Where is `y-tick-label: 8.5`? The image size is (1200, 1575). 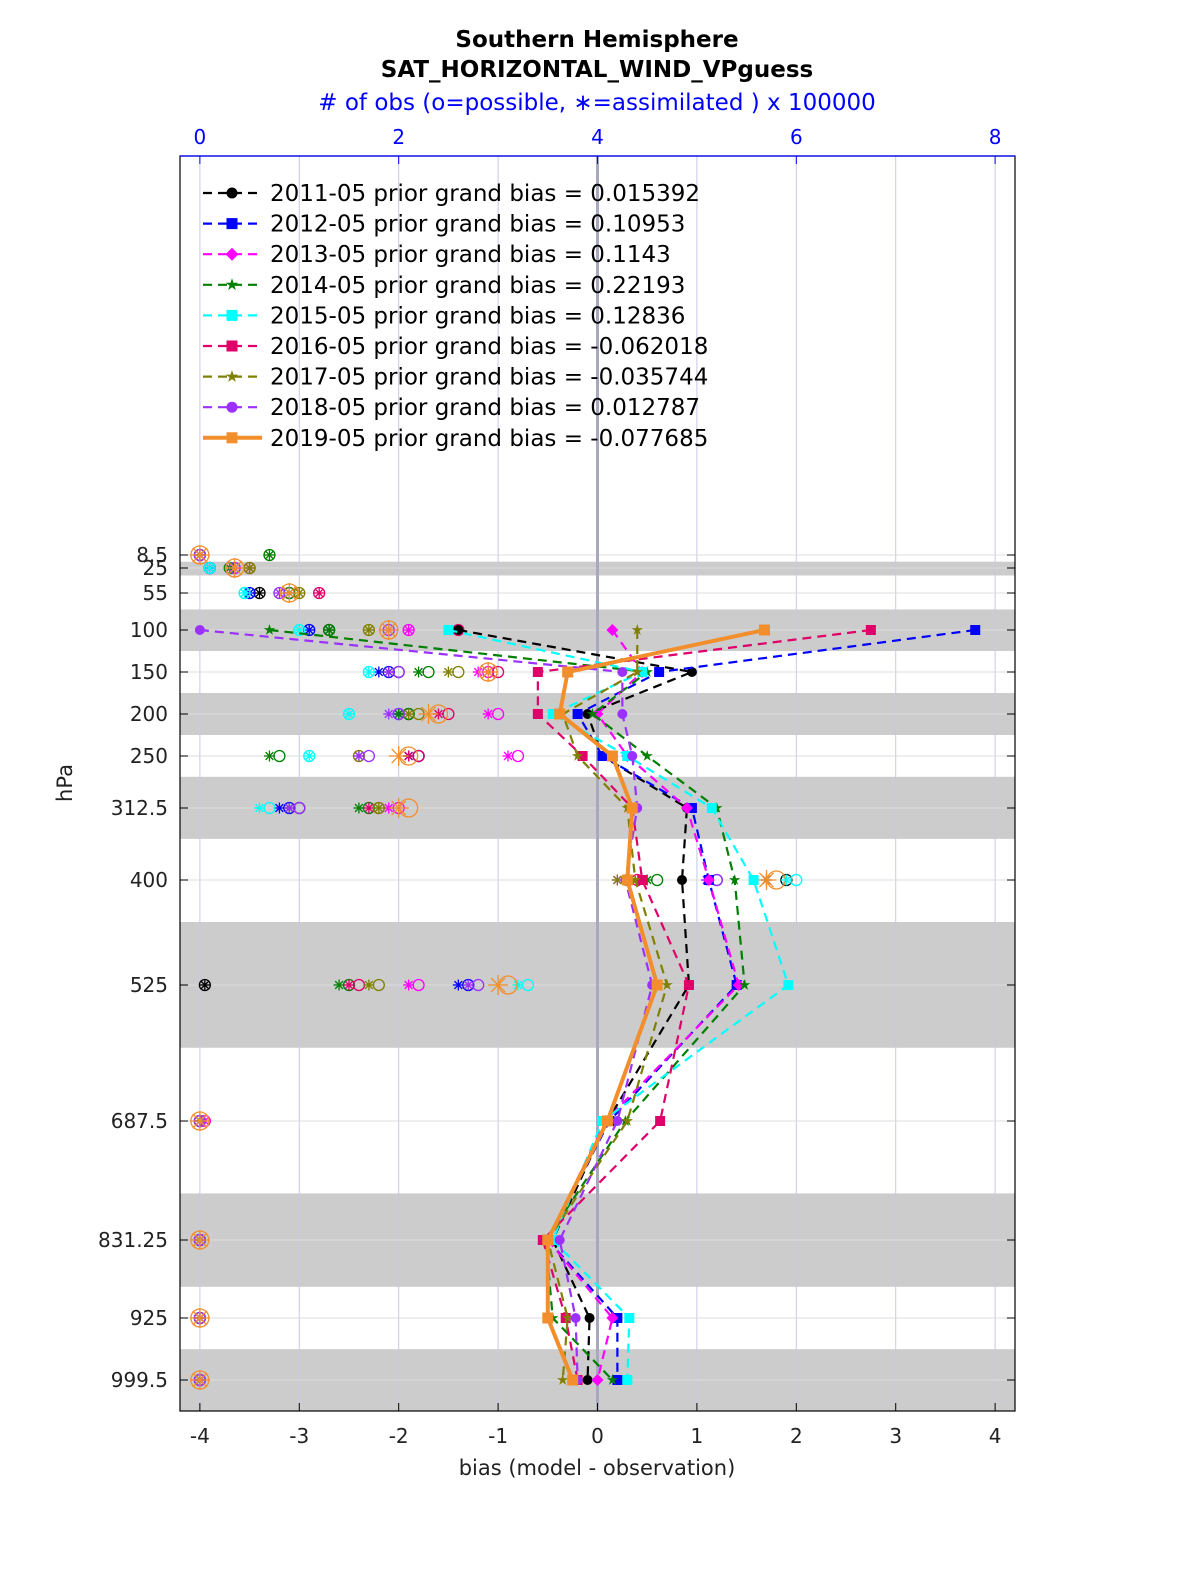
y-tick-label: 8.5 is located at coordinates (152, 555).